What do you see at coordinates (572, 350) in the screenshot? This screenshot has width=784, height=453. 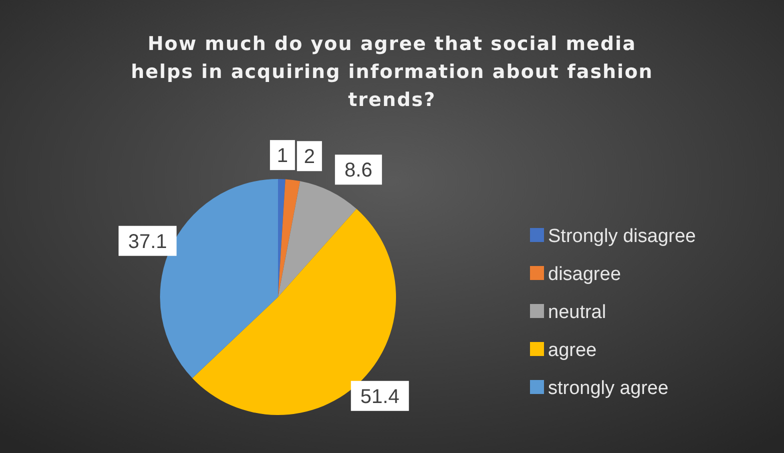 I see `legend-label: agree` at bounding box center [572, 350].